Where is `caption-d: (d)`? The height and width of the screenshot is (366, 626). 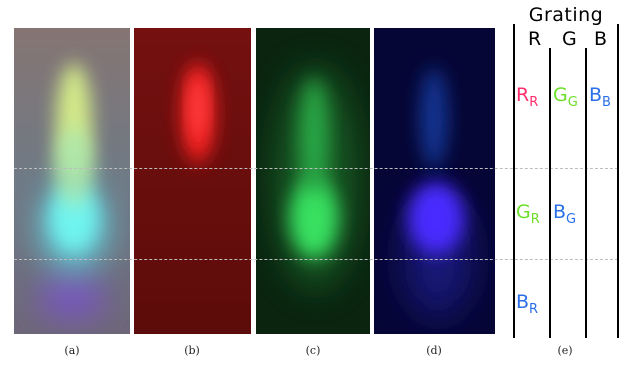
caption-d: (d) is located at coordinates (434, 350).